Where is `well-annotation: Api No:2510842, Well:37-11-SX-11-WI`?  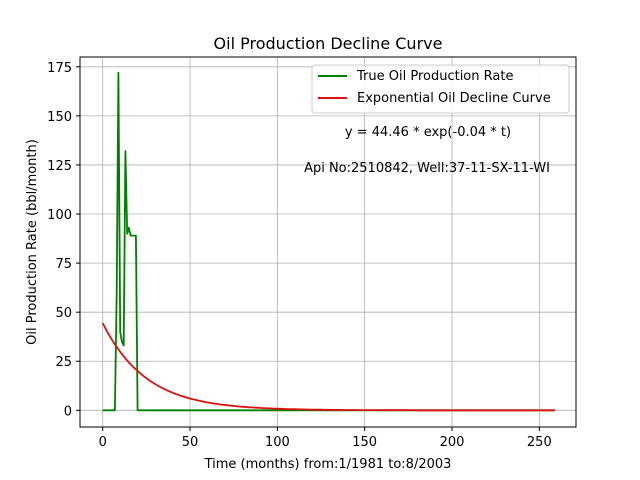
well-annotation: Api No:2510842, Well:37-11-SX-11-WI is located at coordinates (427, 168).